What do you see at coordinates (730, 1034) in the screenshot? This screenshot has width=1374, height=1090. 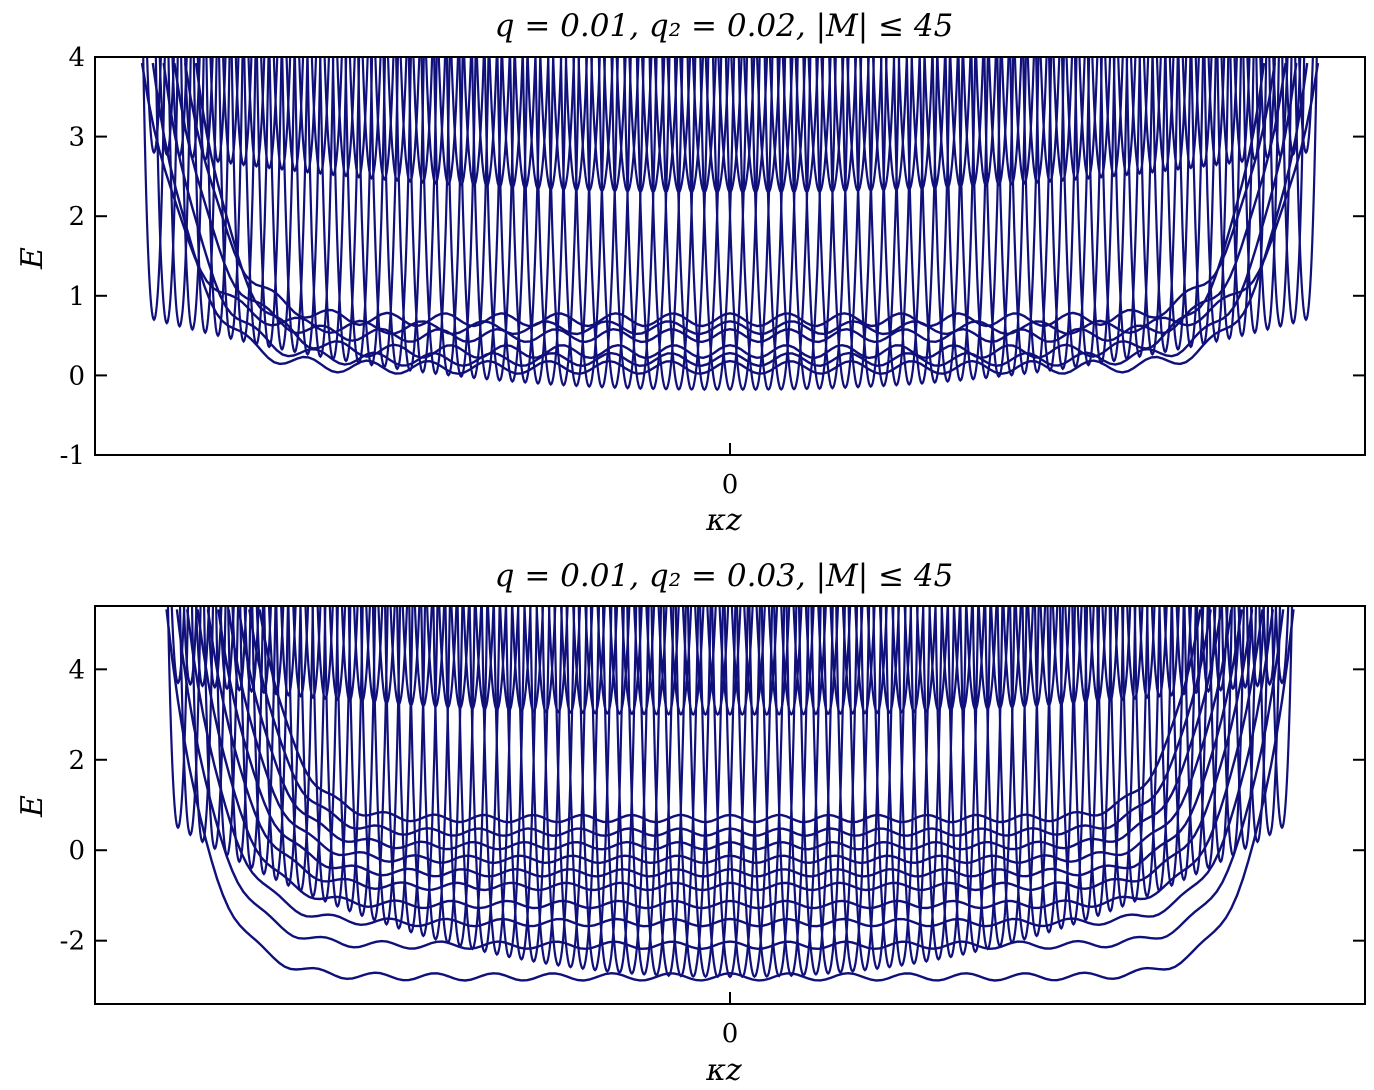 I see `bottom-x-tick-label: 0` at bounding box center [730, 1034].